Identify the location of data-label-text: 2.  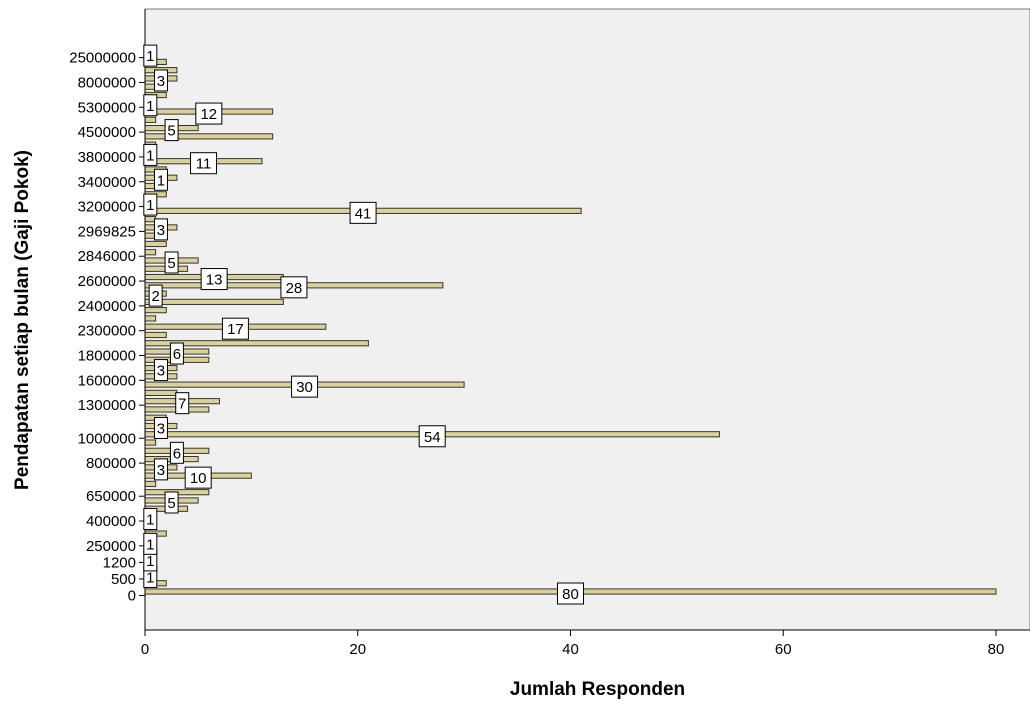
(155, 296).